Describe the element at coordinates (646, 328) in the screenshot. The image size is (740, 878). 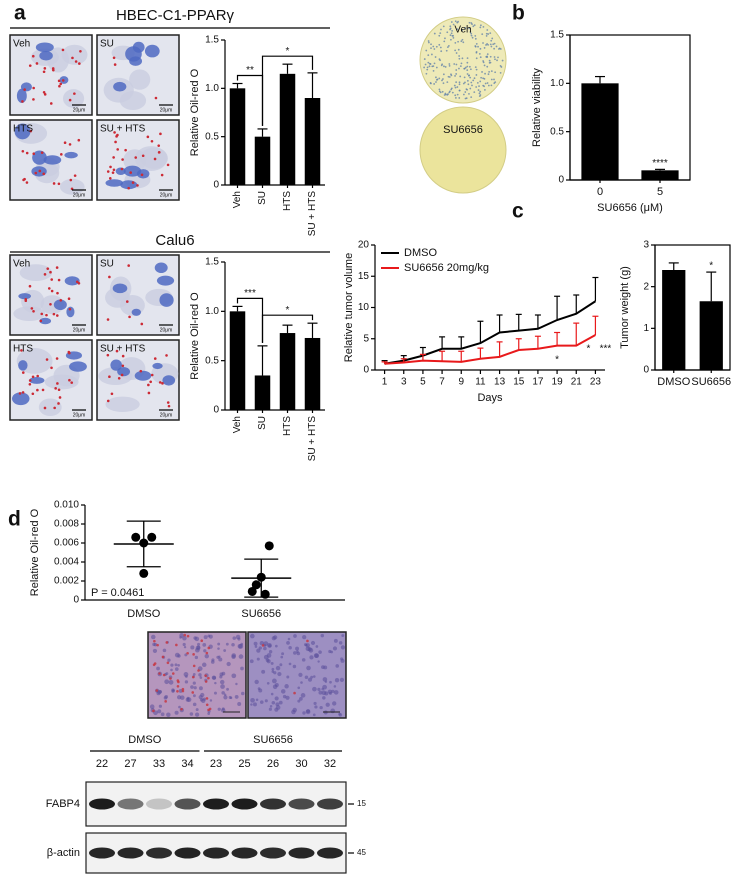
I see `y-tick-label: 1` at that location.